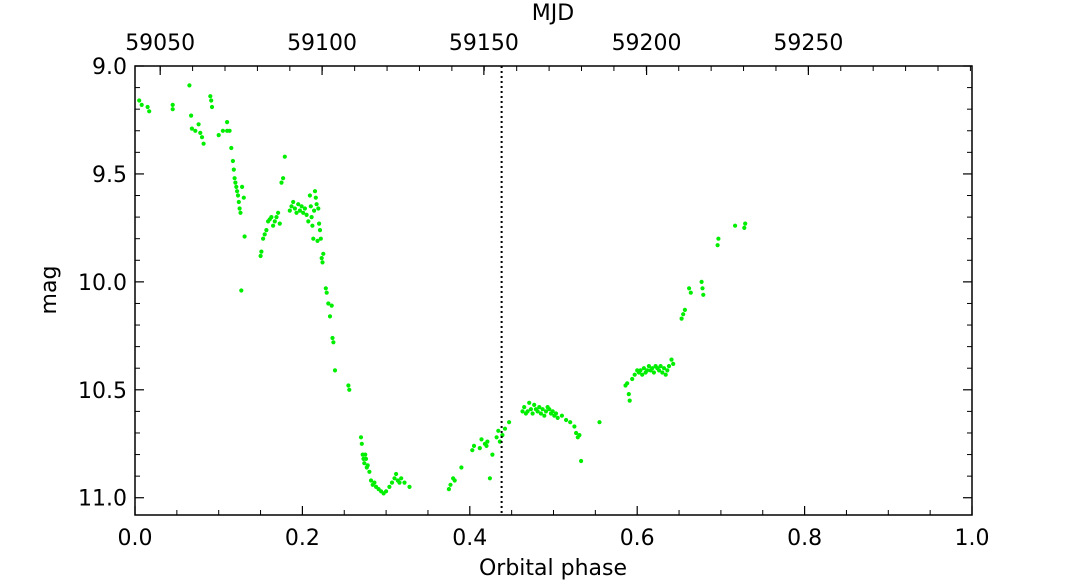  Describe the element at coordinates (102, 283) in the screenshot. I see `y-tick-label: 10.0` at that location.